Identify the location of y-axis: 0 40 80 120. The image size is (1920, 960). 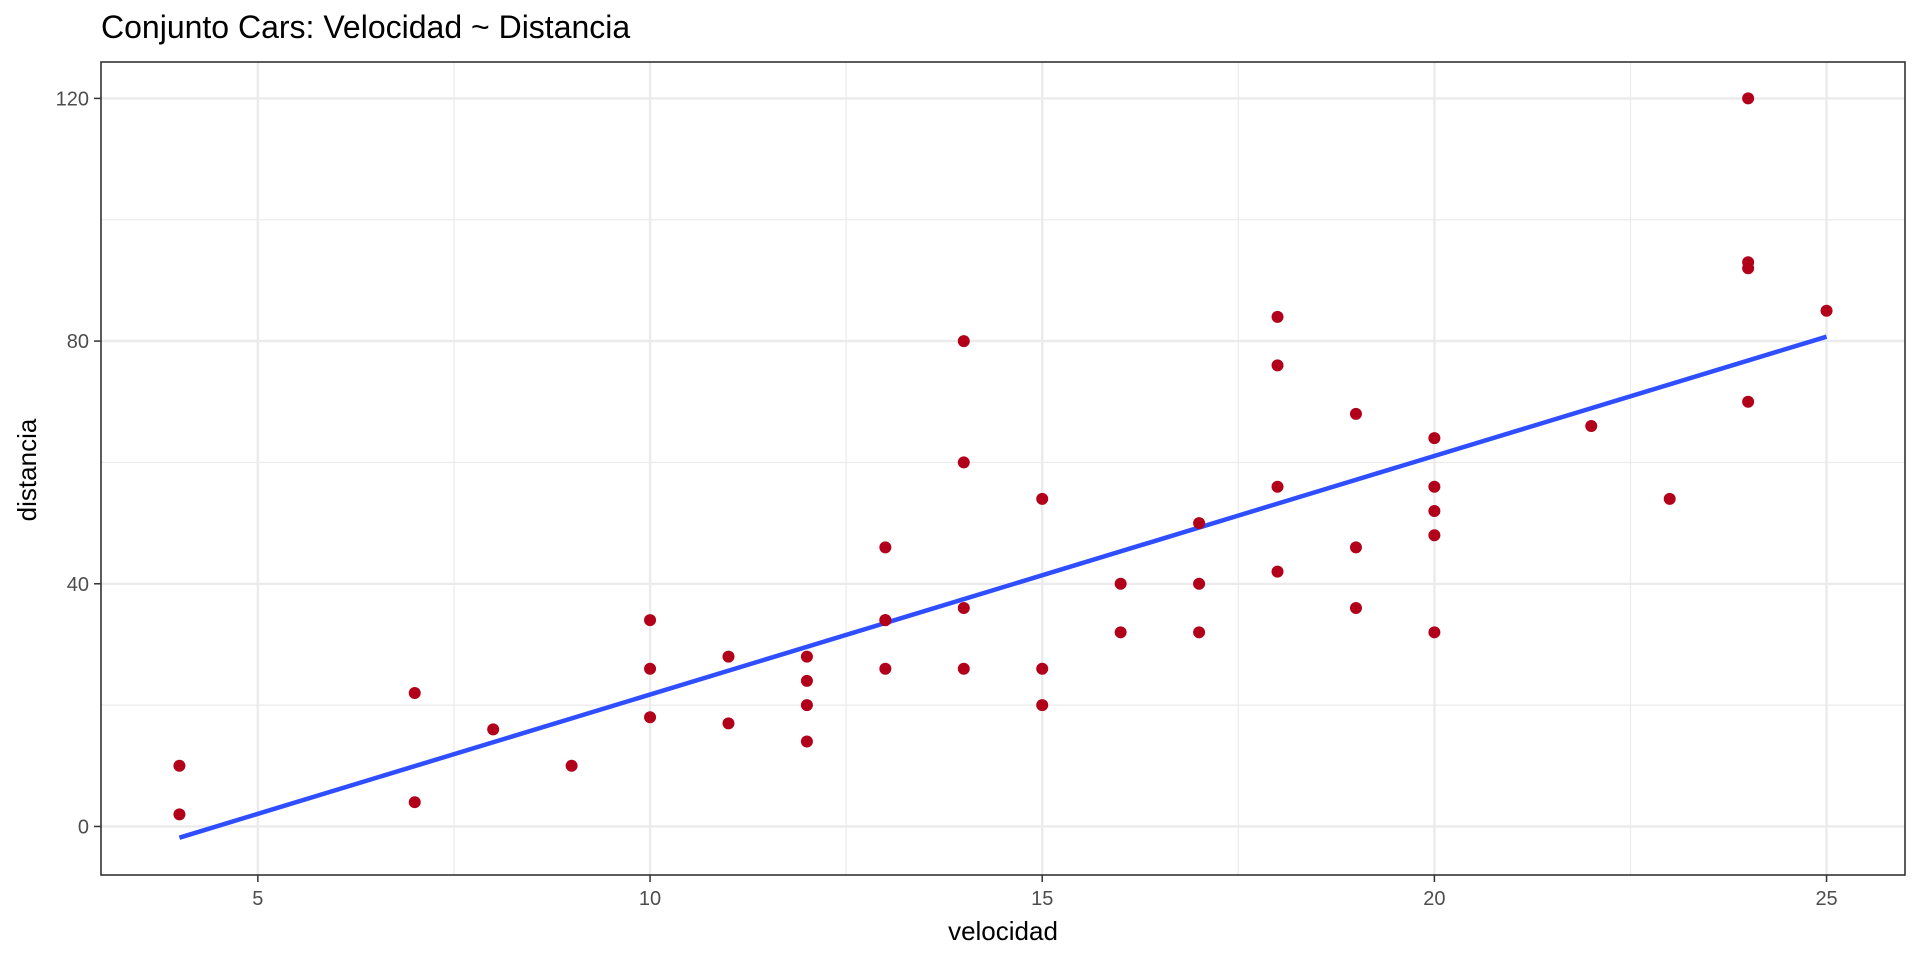
(78, 463).